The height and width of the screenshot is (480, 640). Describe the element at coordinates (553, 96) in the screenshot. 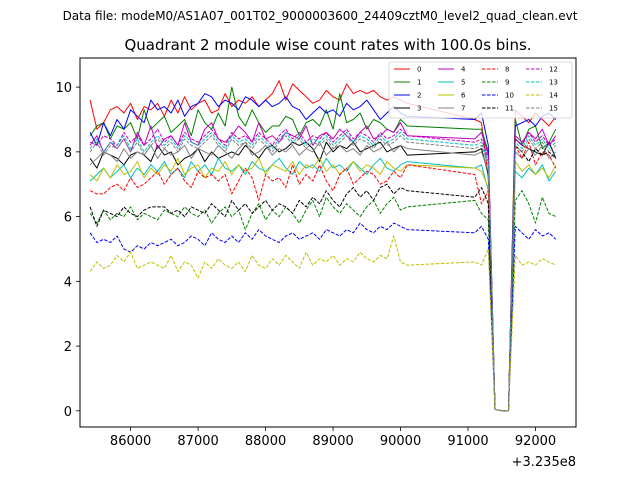

I see `legend-label-14: 14` at that location.